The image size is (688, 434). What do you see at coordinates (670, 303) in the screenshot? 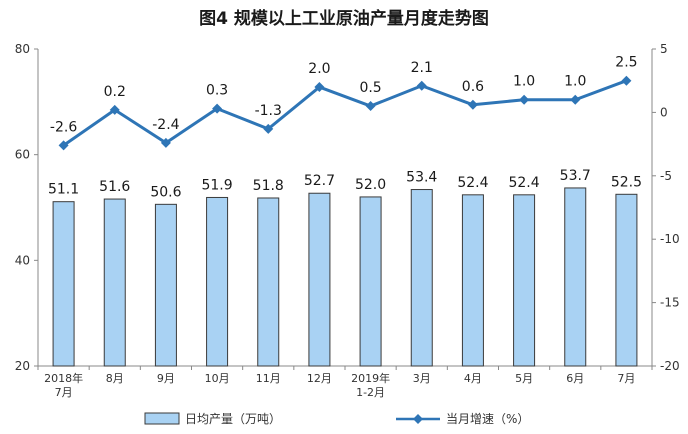
I see `y-right-tick-label: -15` at bounding box center [670, 303].